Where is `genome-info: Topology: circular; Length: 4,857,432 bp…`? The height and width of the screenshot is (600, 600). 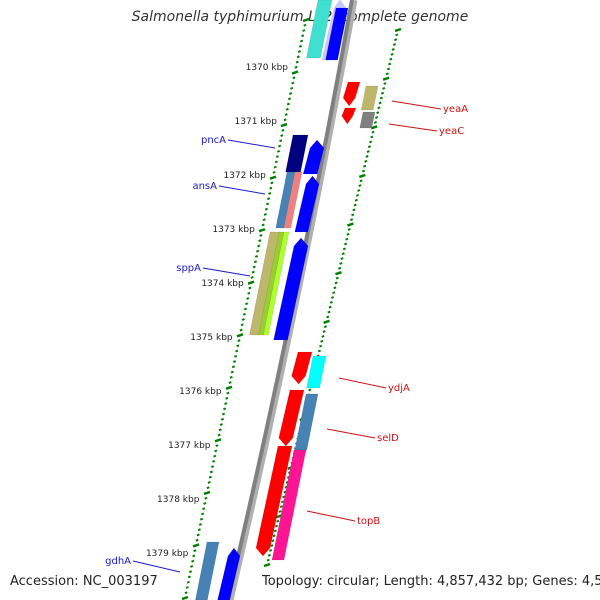 genome-info: Topology: circular; Length: 4,857,432 bp… is located at coordinates (431, 581).